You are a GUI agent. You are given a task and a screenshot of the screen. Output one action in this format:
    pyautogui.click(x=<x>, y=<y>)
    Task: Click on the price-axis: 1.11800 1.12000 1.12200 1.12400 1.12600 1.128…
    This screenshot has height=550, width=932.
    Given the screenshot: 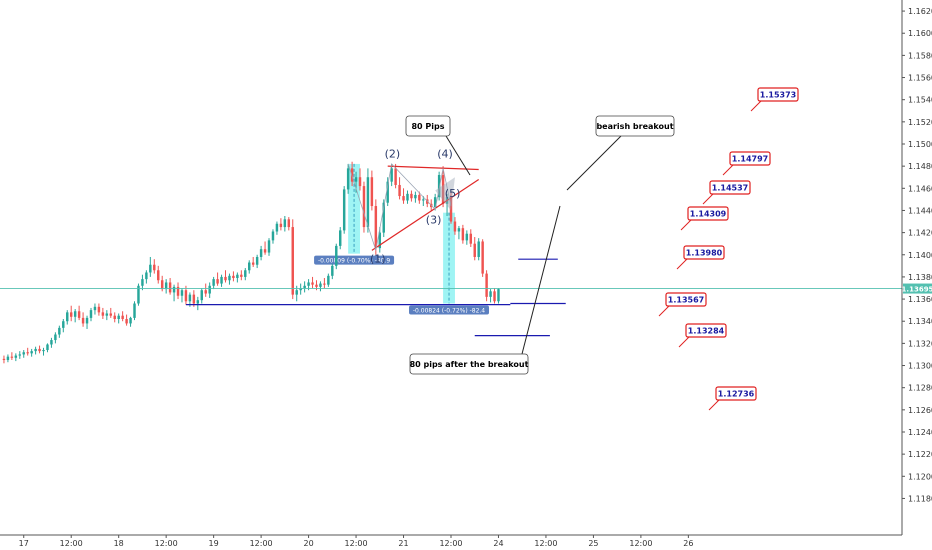 What is the action you would take?
    pyautogui.click(x=916, y=267)
    